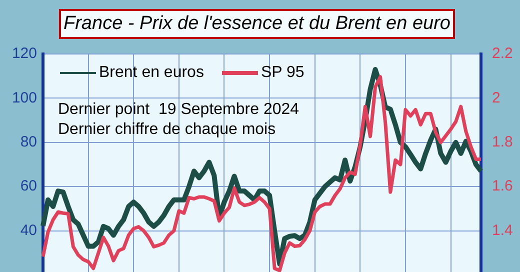 Image resolution: width=520 pixels, height=272 pixels. Describe the element at coordinates (179, 110) in the screenshot. I see `annotation: Dernier point 19 Septembre 2024` at that location.